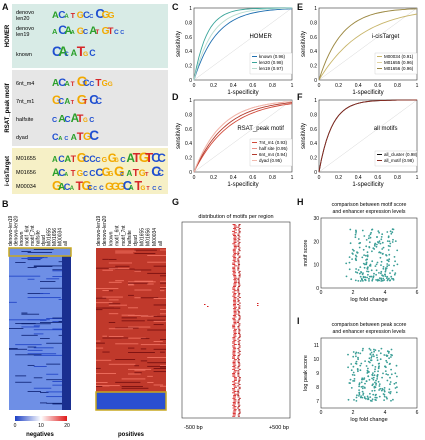 This screenshot has width=425, height=440. I want to click on motif-name-denovo-len20-line2: len20, so click(22, 19).